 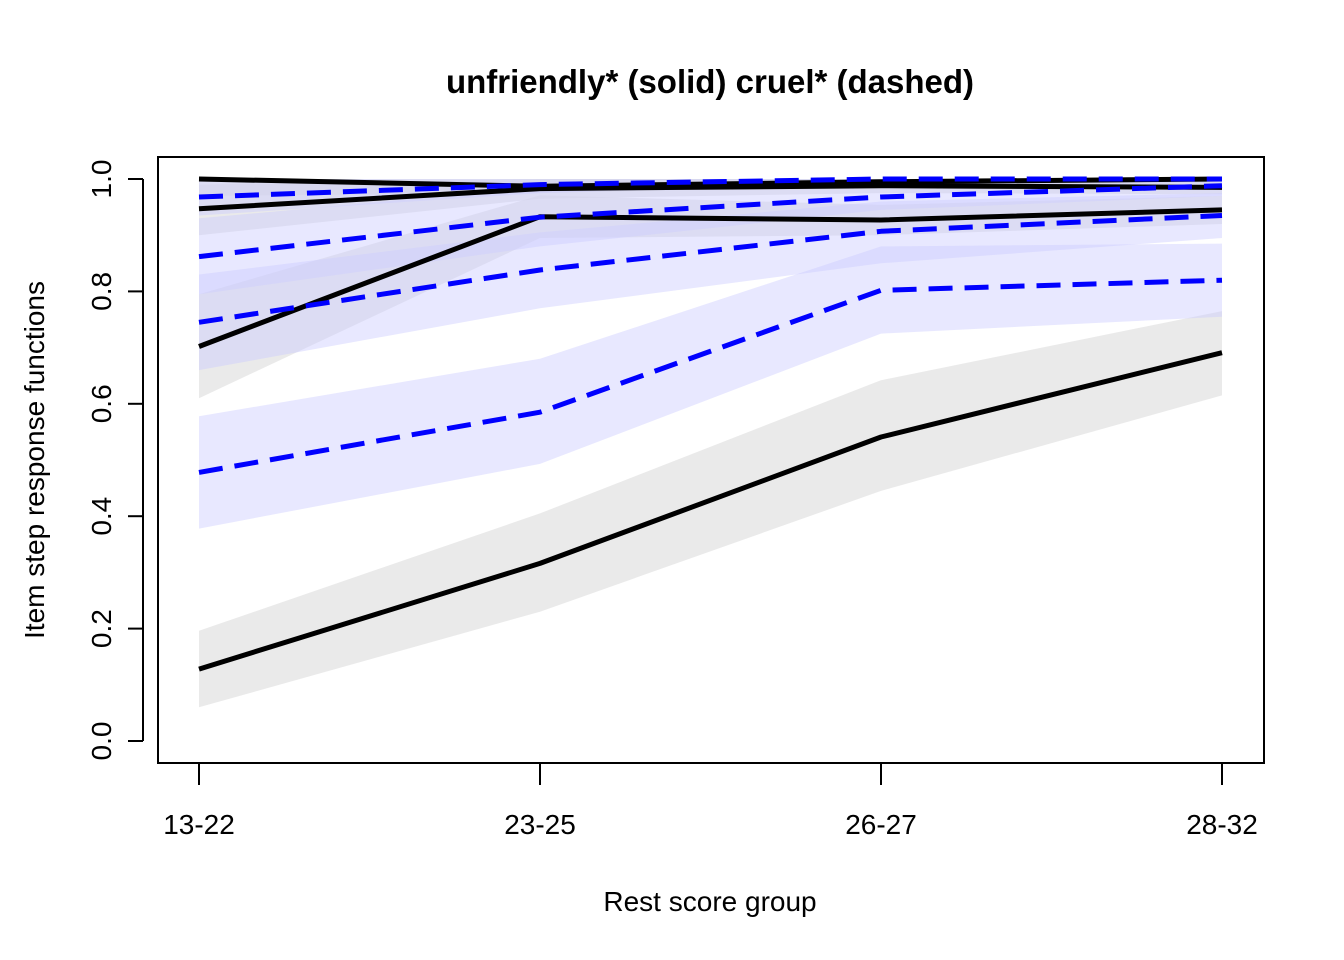 I want to click on x-tick-label-3: 28-32, so click(x=1222, y=824).